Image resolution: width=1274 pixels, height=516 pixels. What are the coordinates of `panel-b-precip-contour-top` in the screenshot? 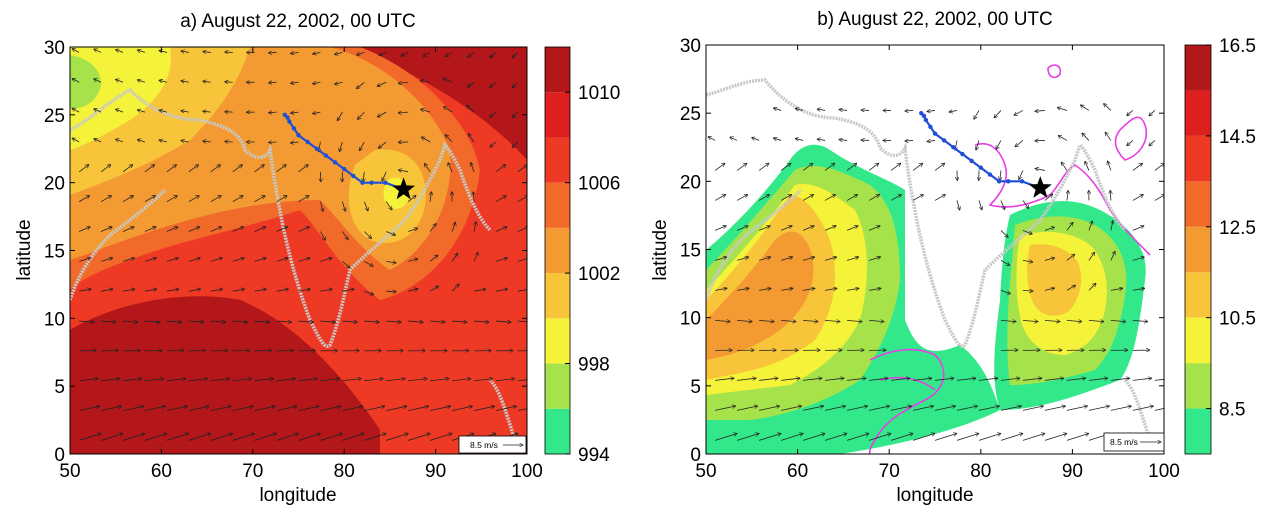 It's located at (1054, 71).